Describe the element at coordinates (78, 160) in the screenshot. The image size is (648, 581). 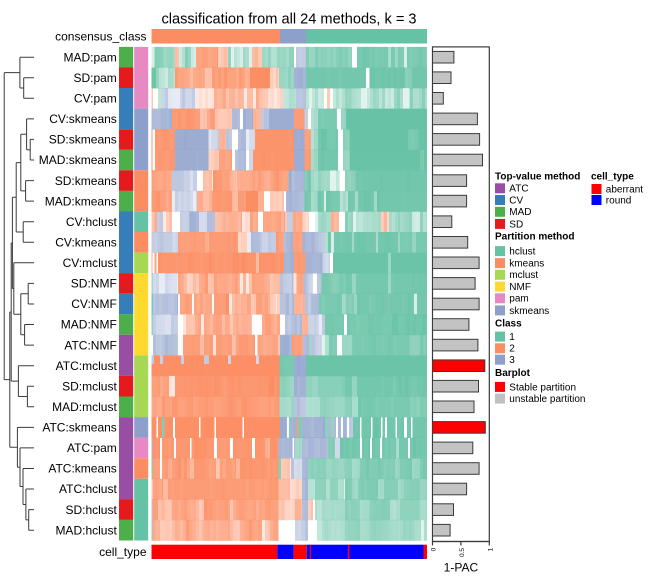
I see `svg-text: MAD:skmeans` at that location.